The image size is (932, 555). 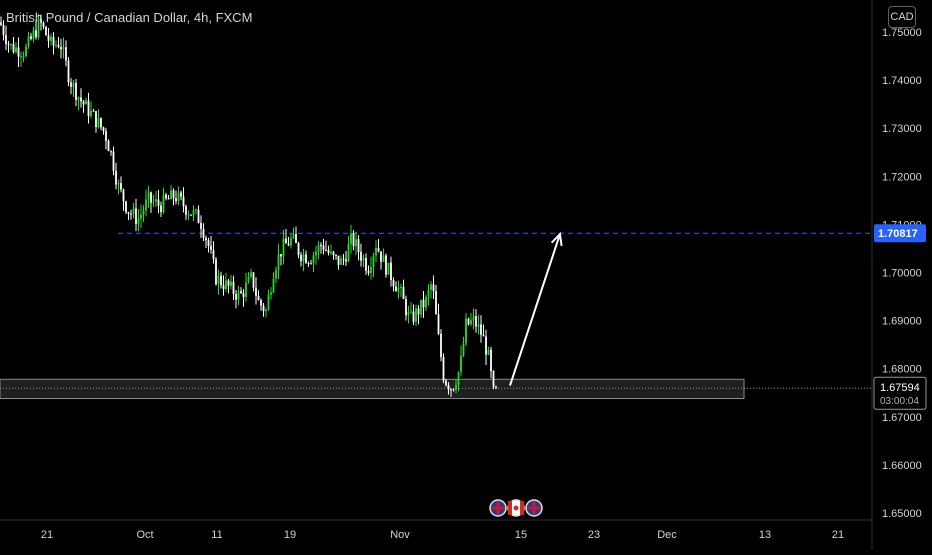 What do you see at coordinates (902, 17) in the screenshot?
I see `currency-button: CAD` at bounding box center [902, 17].